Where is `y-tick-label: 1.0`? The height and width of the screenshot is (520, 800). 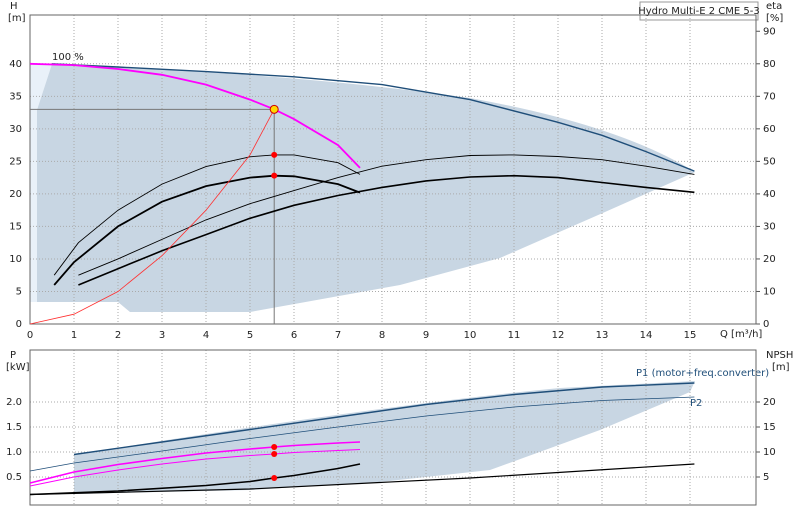 y-tick-label: 1.0 is located at coordinates (14, 452).